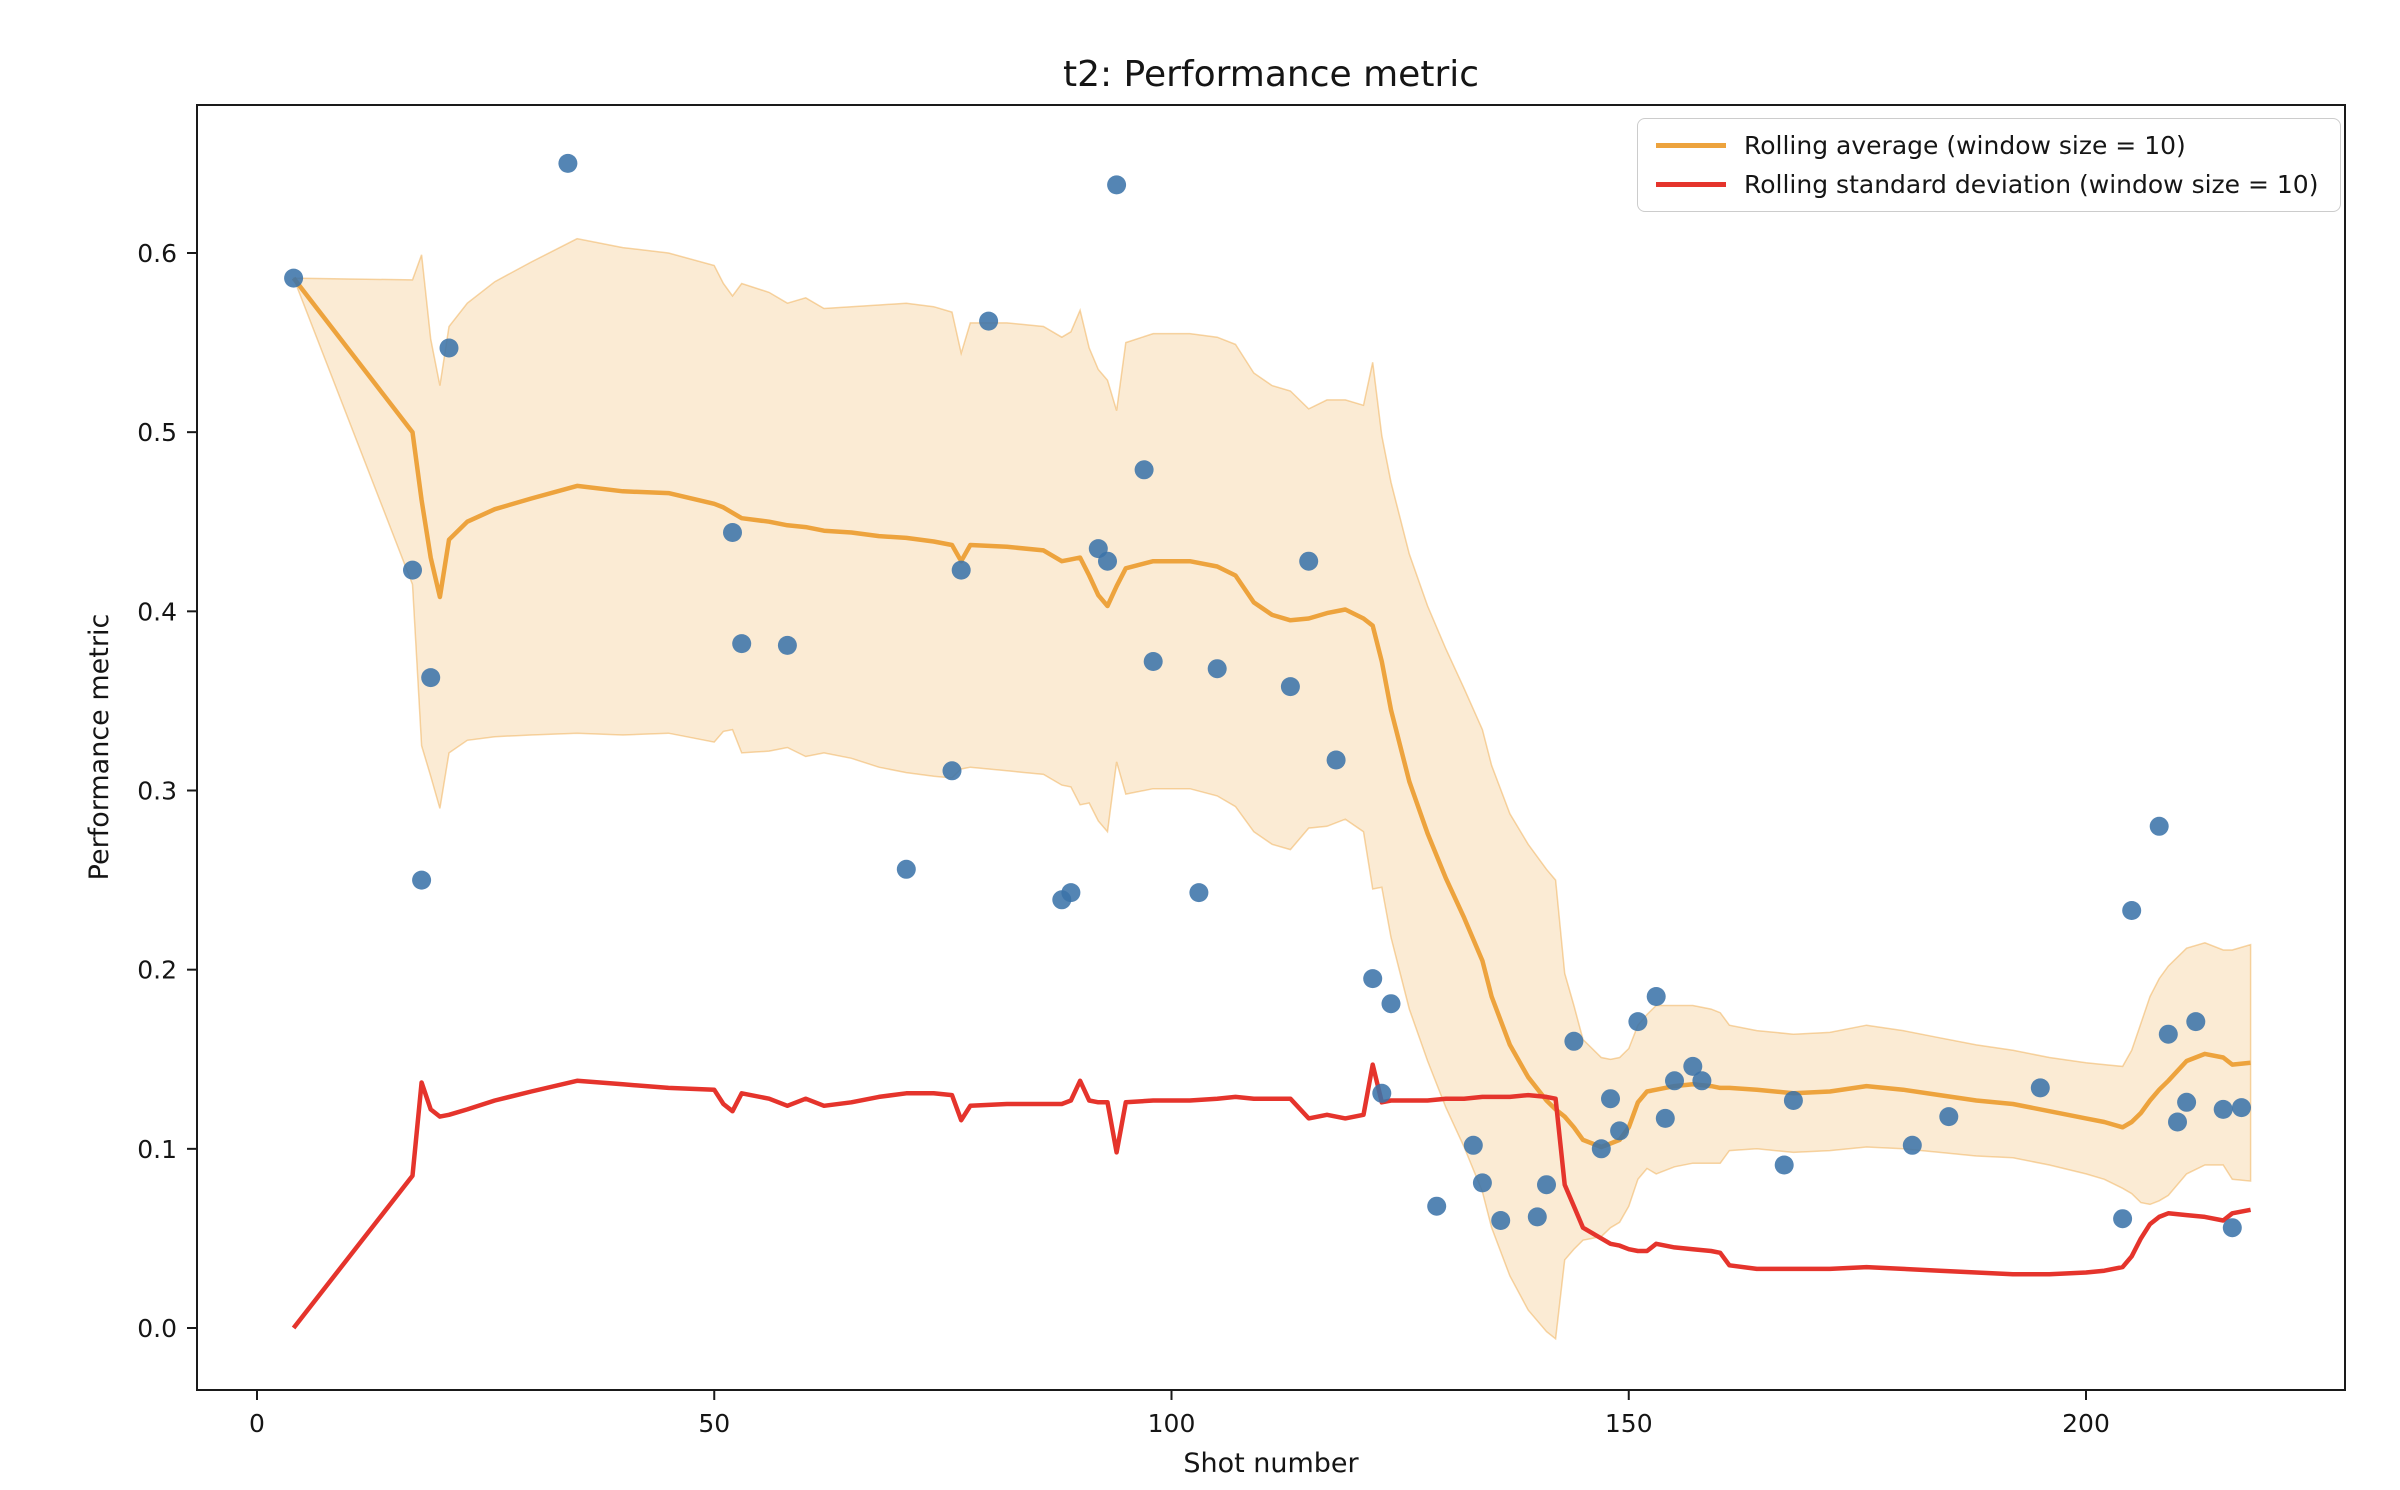 The image size is (2400, 1490). Describe the element at coordinates (157, 1149) in the screenshot. I see `y-tick-label: 0.1` at that location.